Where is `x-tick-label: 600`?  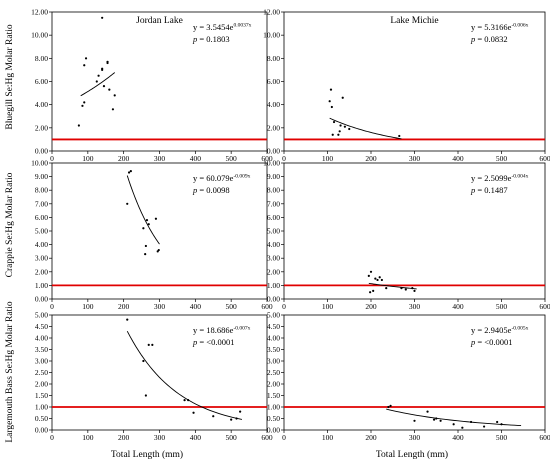
x-tick-label: 600 is located at coordinates (267, 158).